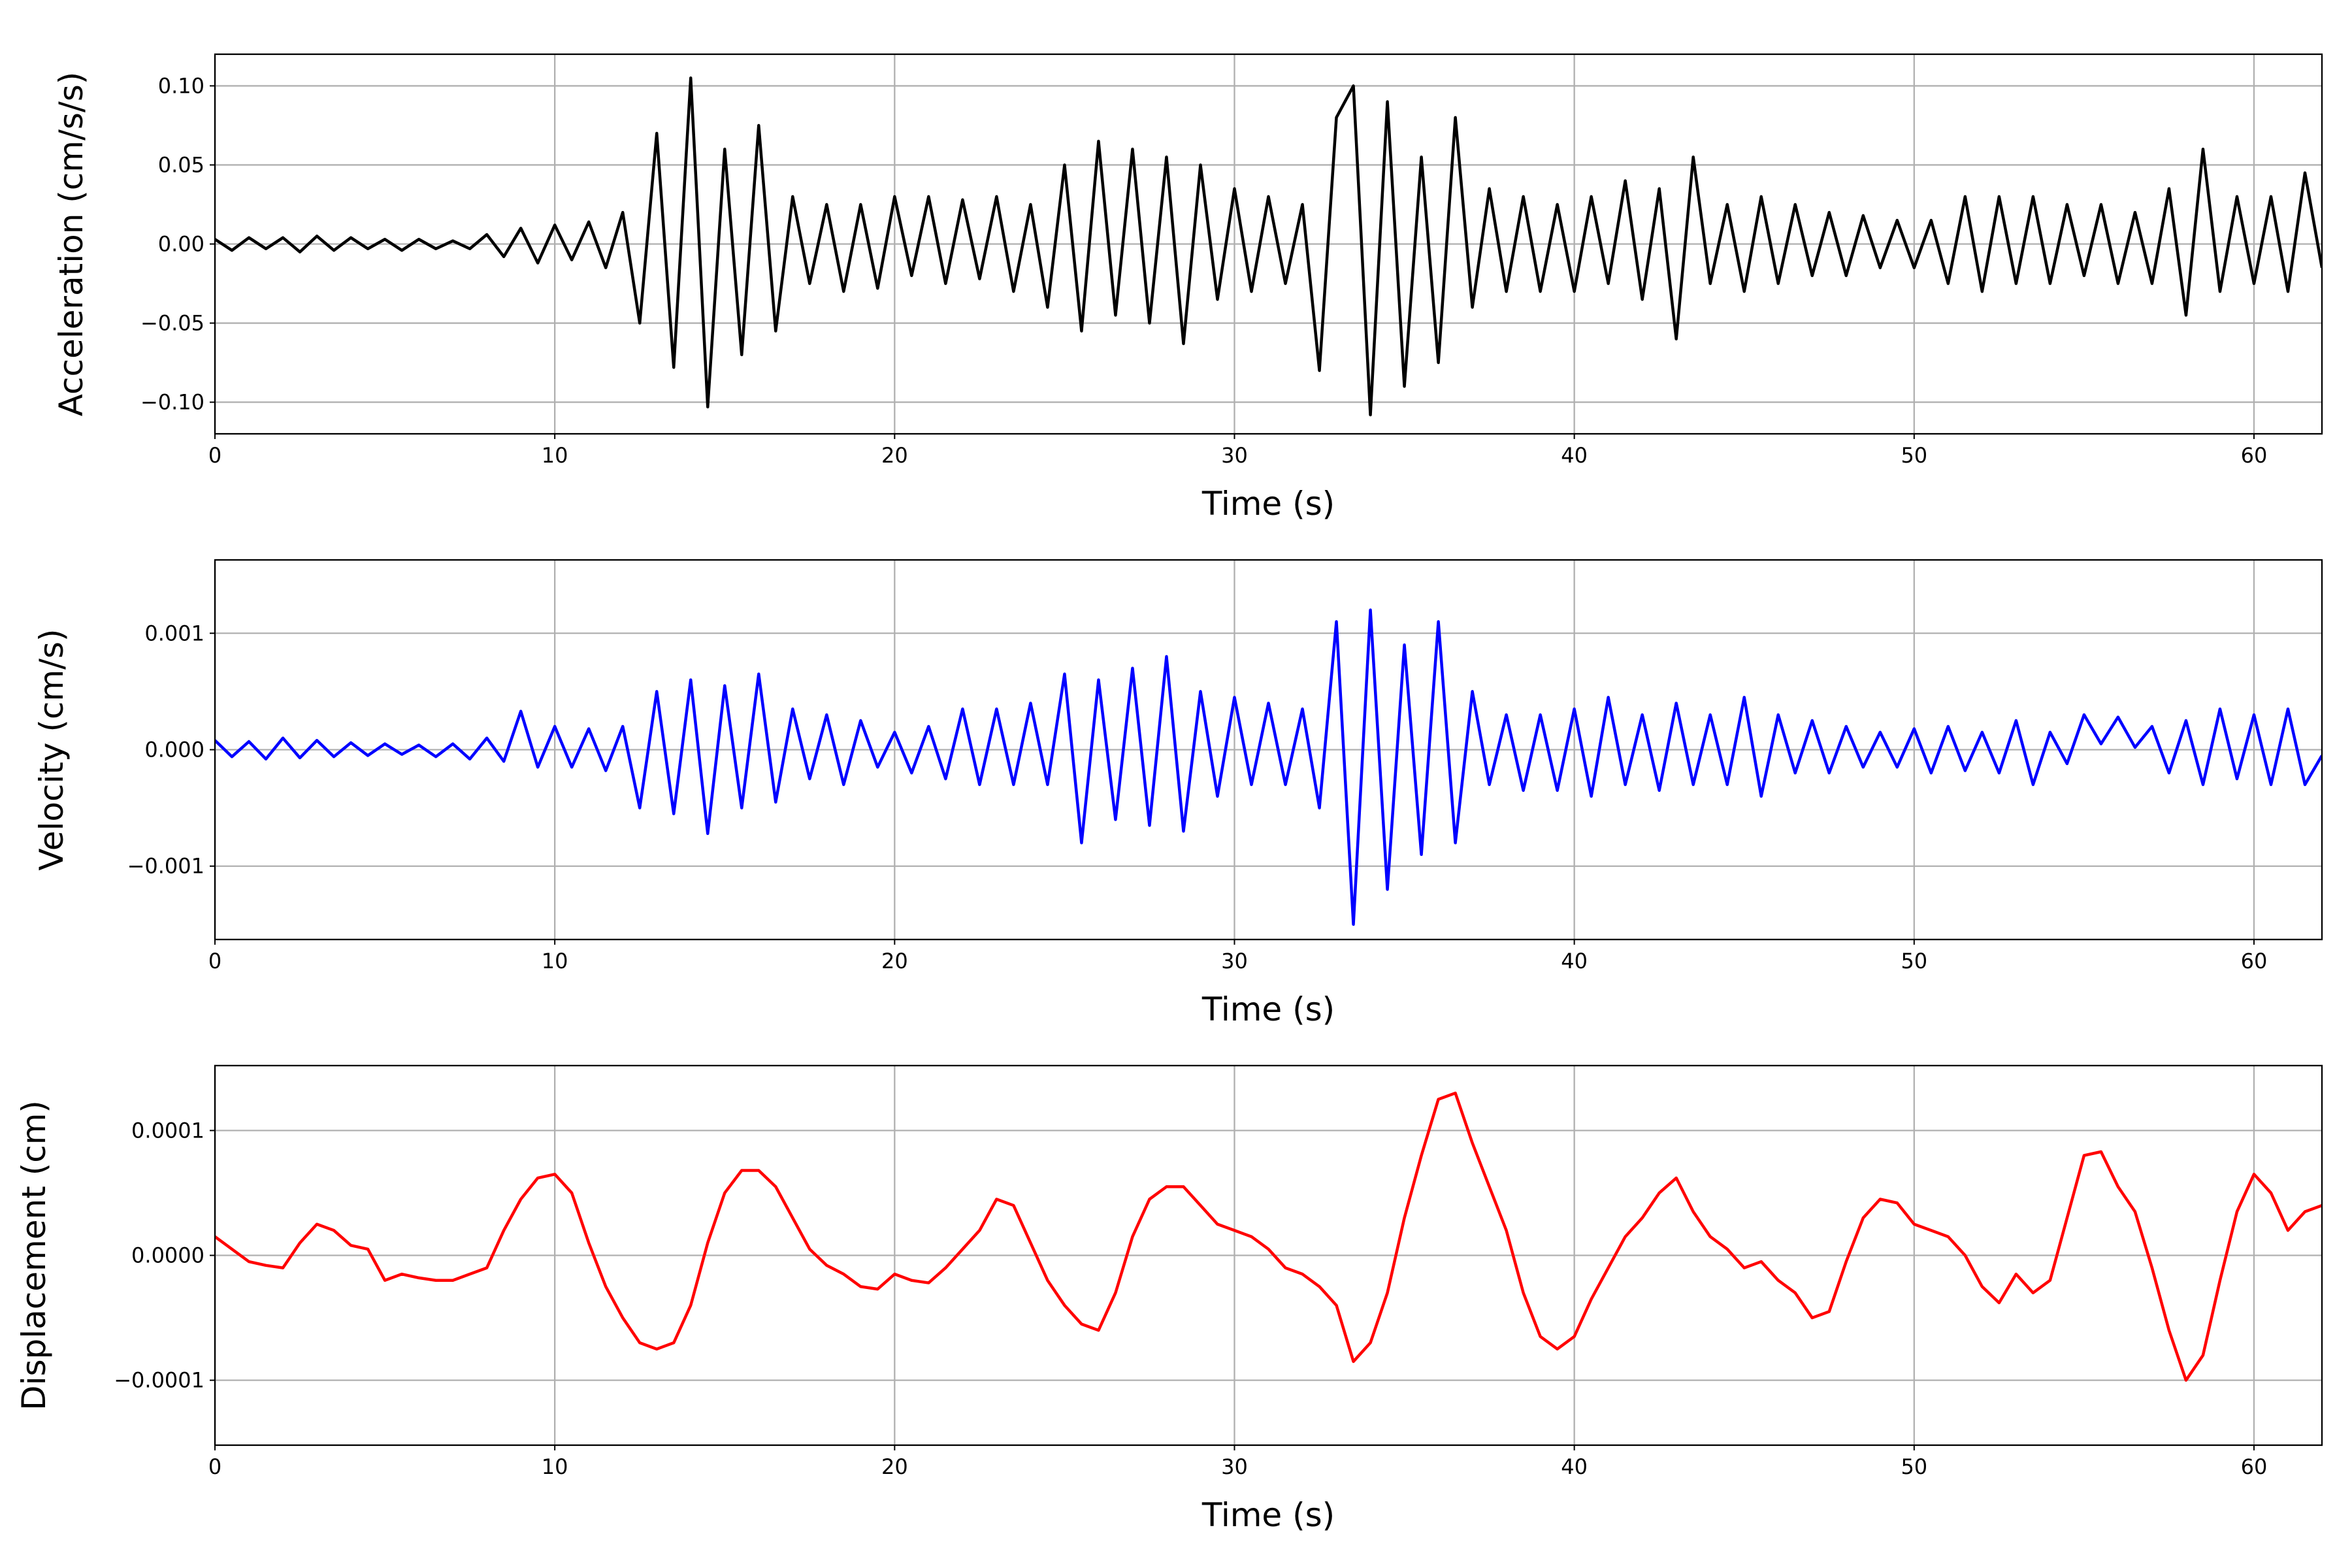 The height and width of the screenshot is (1568, 2352). I want to click on y-tick-label: −0.05, so click(172, 323).